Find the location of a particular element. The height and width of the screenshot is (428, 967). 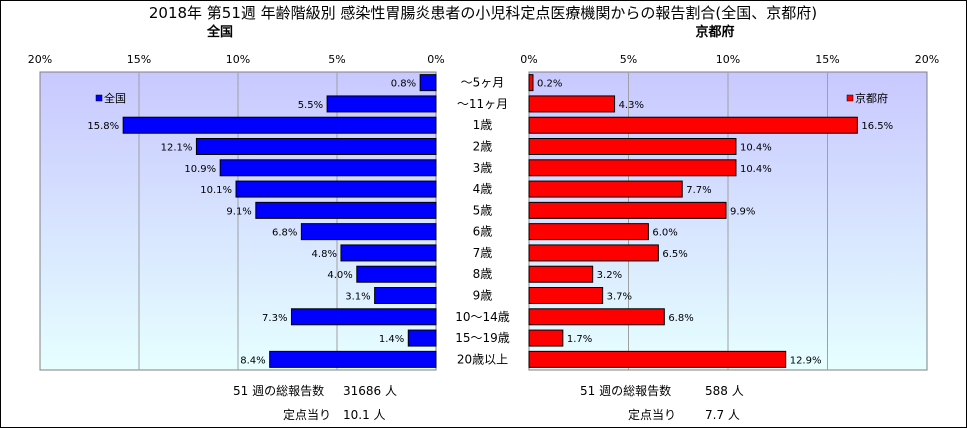

legend-label-kyoto: 京都府 is located at coordinates (871, 98).